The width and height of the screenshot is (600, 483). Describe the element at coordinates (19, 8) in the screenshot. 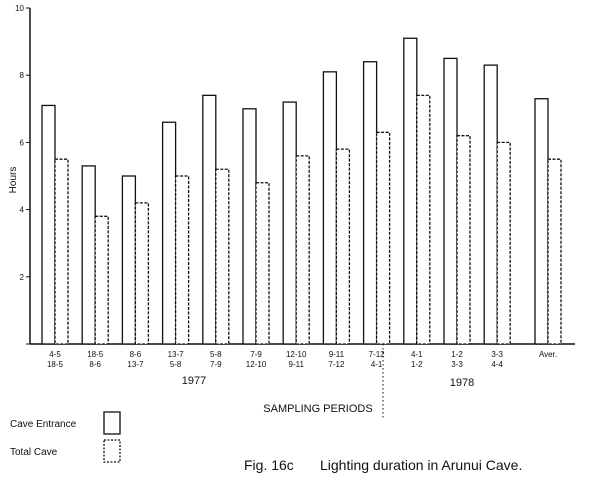

I see `y-tick-label-10: 10` at that location.